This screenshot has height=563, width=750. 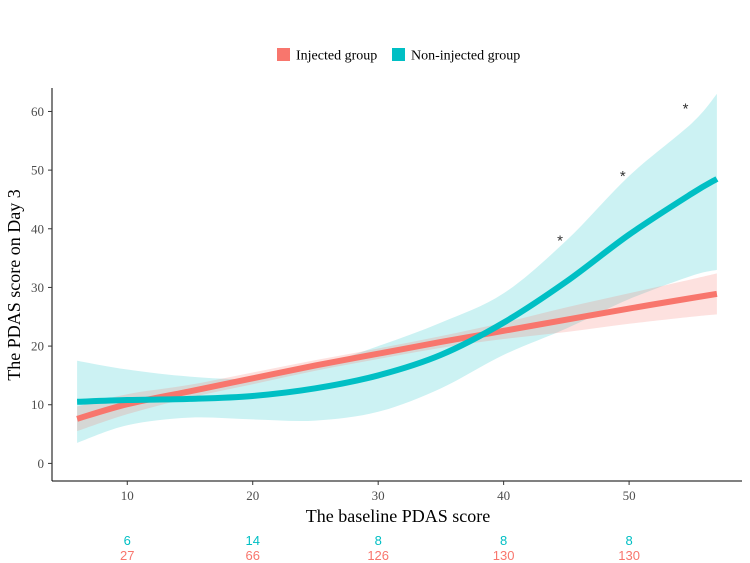 I want to click on y-tick-label: 50, so click(x=37, y=170).